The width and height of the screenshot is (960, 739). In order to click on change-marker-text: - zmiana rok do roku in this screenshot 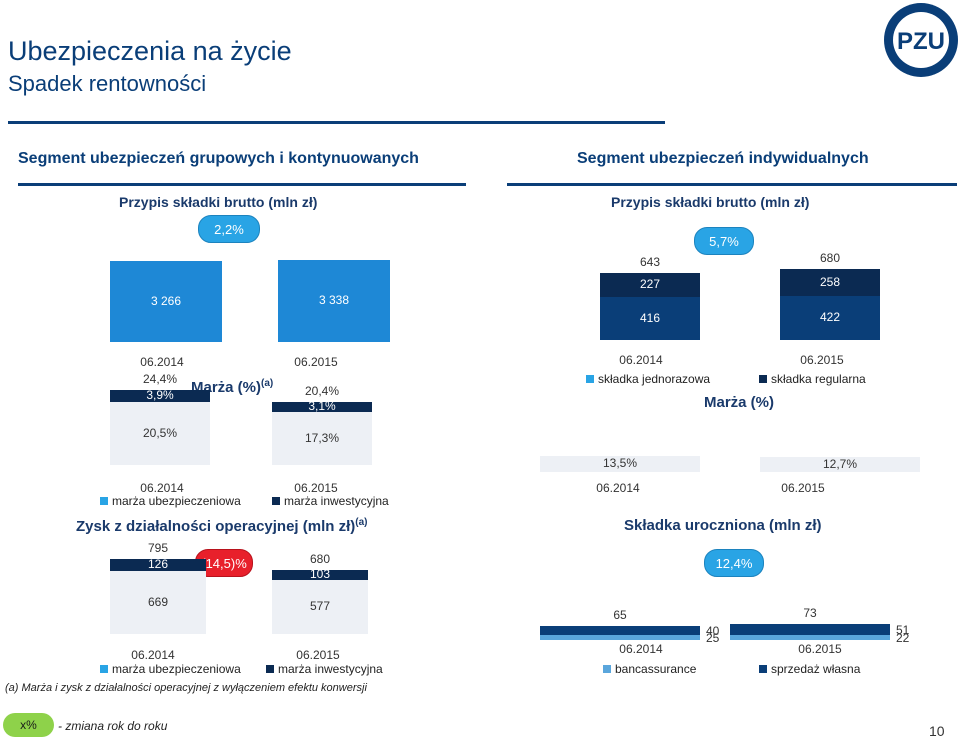, I will do `click(113, 726)`.